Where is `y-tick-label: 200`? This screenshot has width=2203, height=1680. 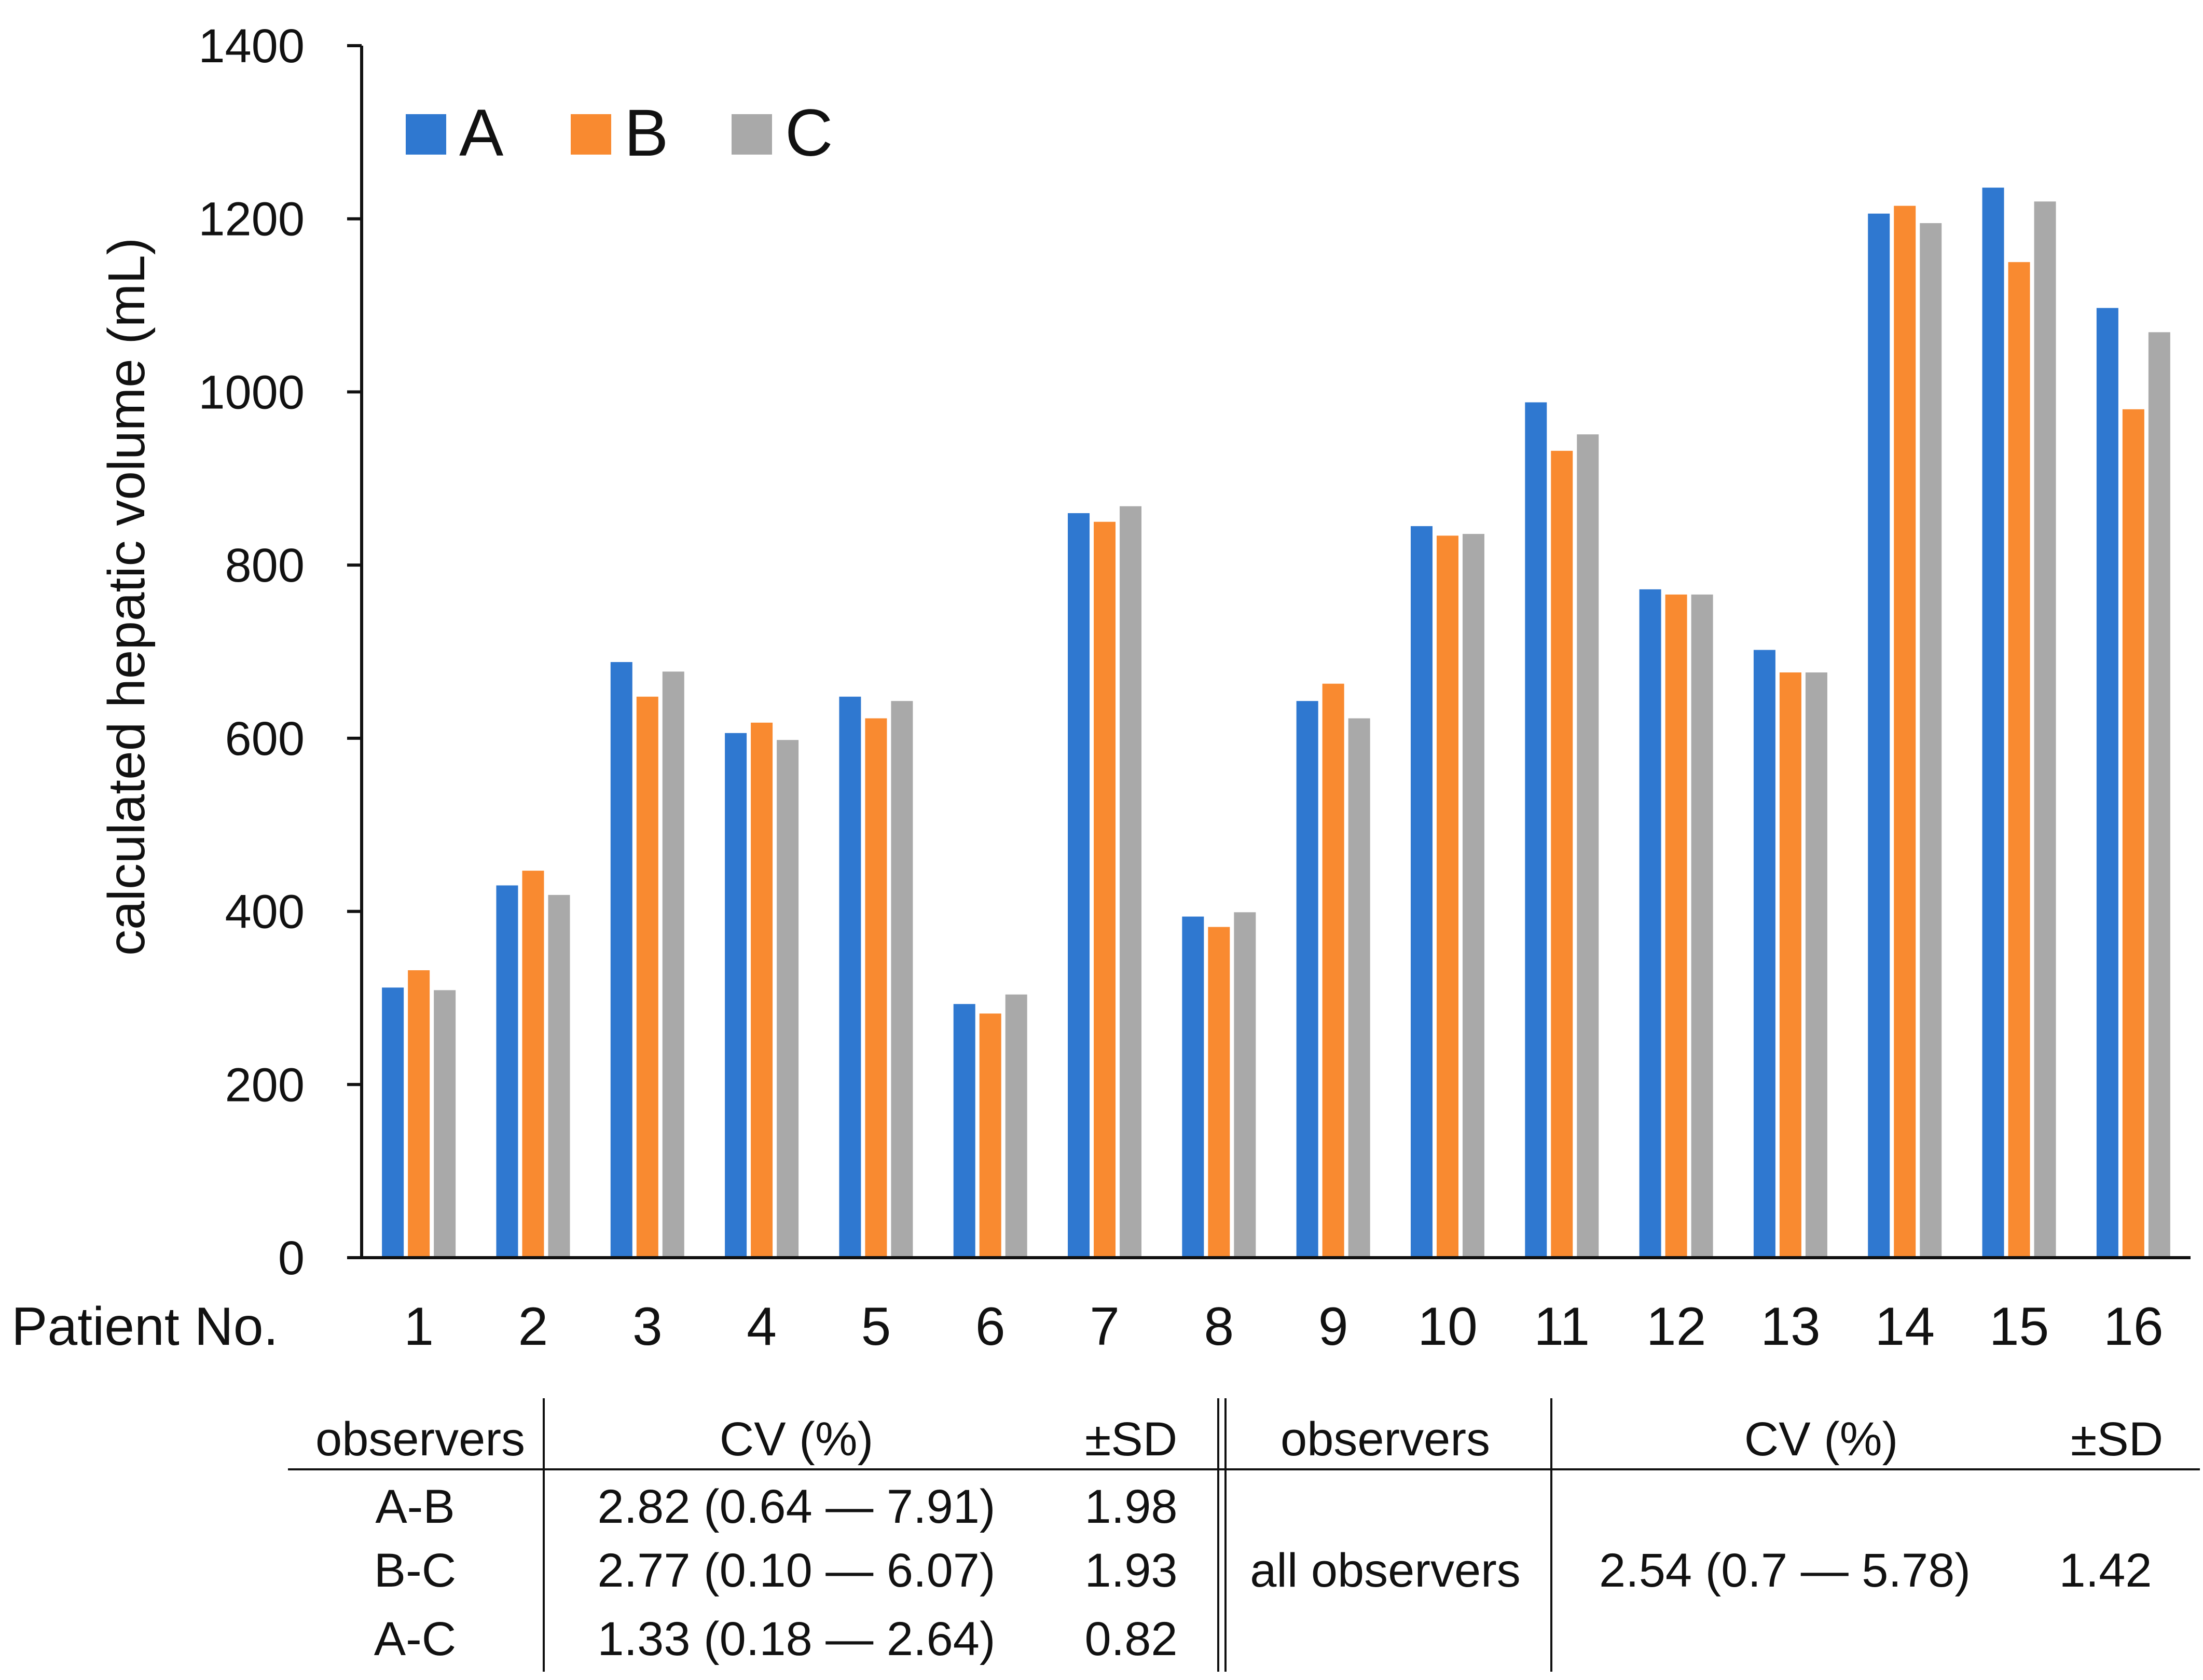 y-tick-label: 200 is located at coordinates (265, 1084).